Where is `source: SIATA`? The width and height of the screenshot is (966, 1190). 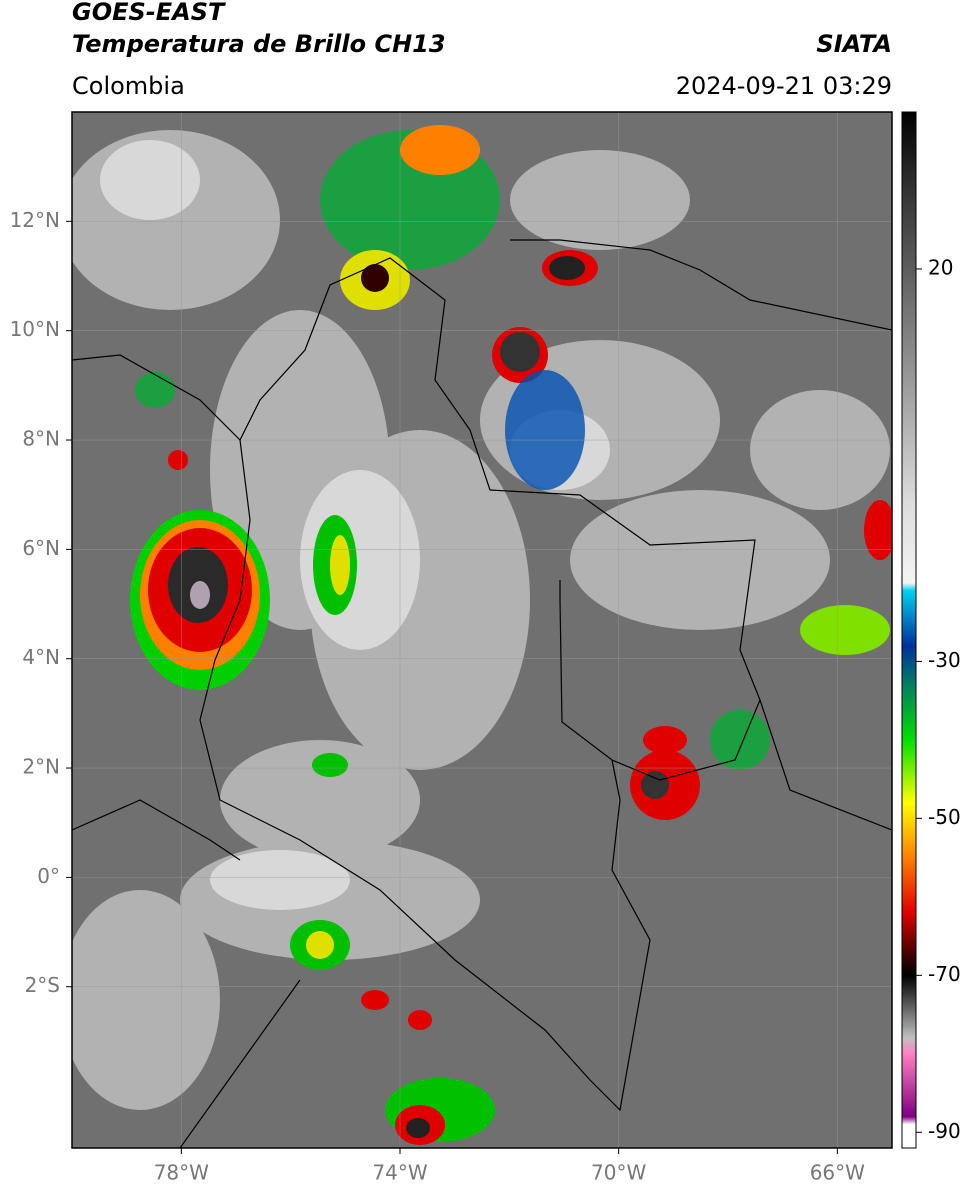 source: SIATA is located at coordinates (854, 44).